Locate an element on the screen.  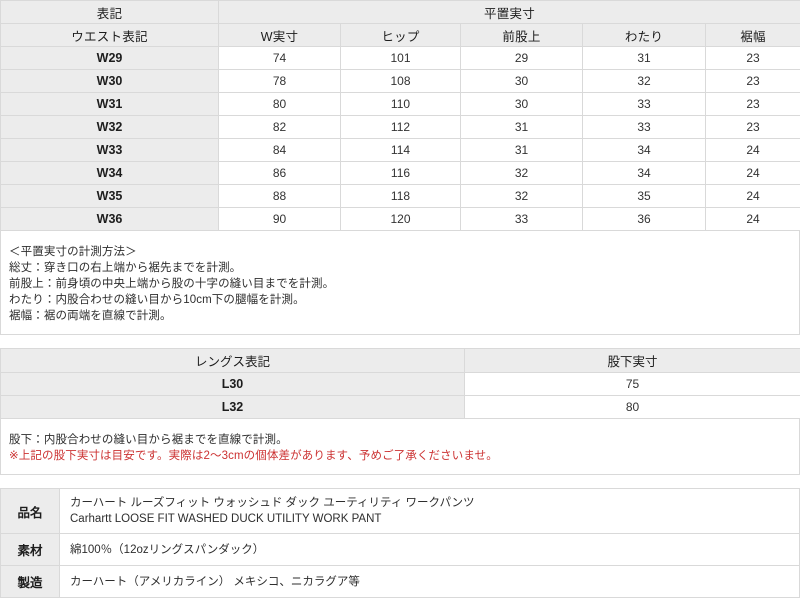
cell-thigh: 36 is located at coordinates (644, 219).